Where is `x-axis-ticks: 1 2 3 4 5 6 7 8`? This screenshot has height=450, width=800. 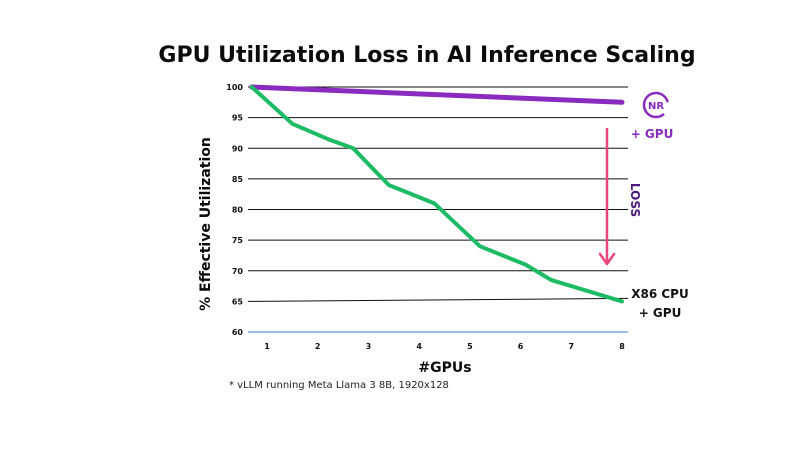
x-axis-ticks: 1 2 3 4 5 6 7 8 is located at coordinates (444, 346).